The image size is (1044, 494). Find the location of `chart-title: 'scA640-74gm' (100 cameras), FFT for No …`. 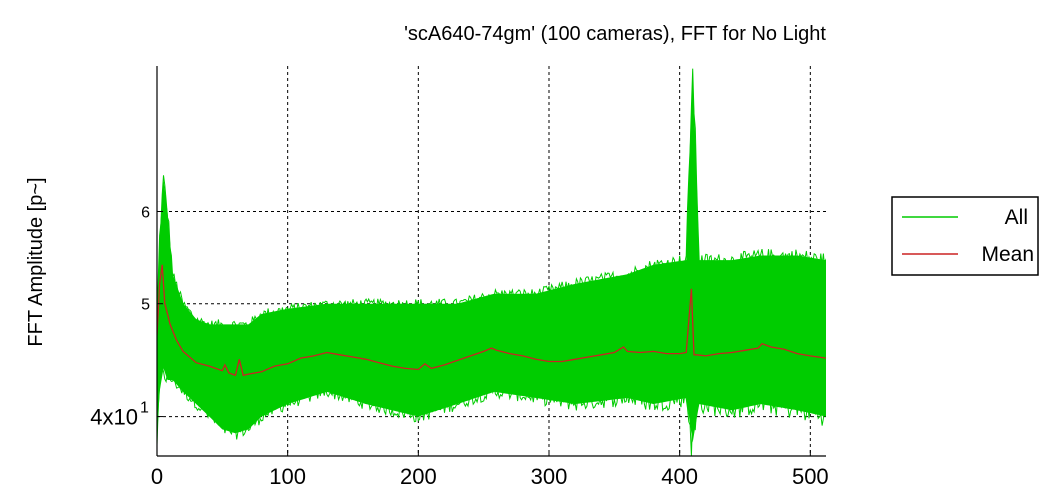

chart-title: 'scA640-74gm' (100 cameras), FFT for No … is located at coordinates (615, 34).